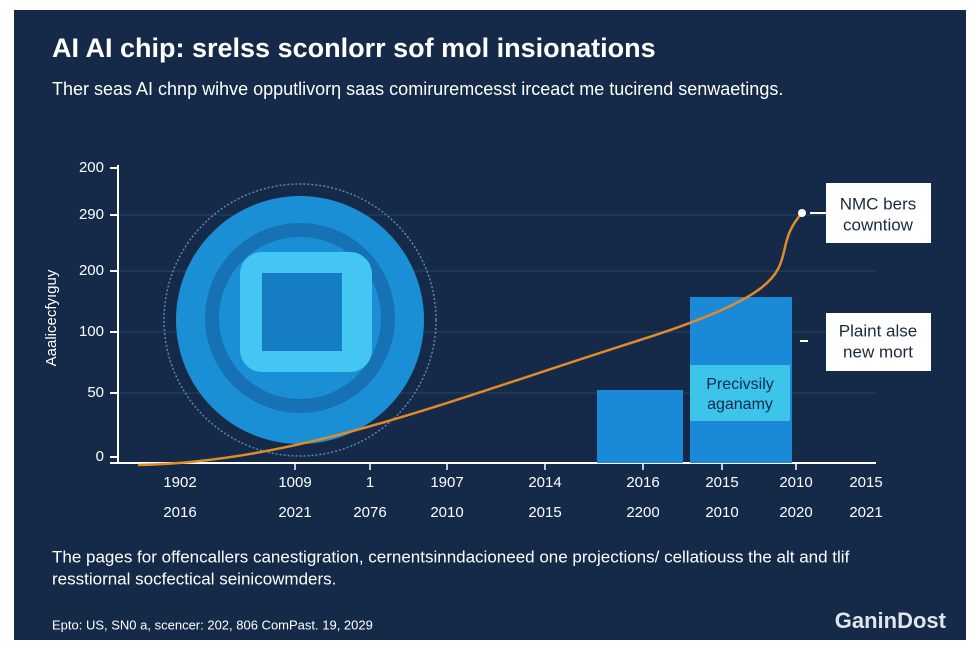 The width and height of the screenshot is (980, 658). What do you see at coordinates (878, 330) in the screenshot?
I see `callout-text: Plaint alse` at bounding box center [878, 330].